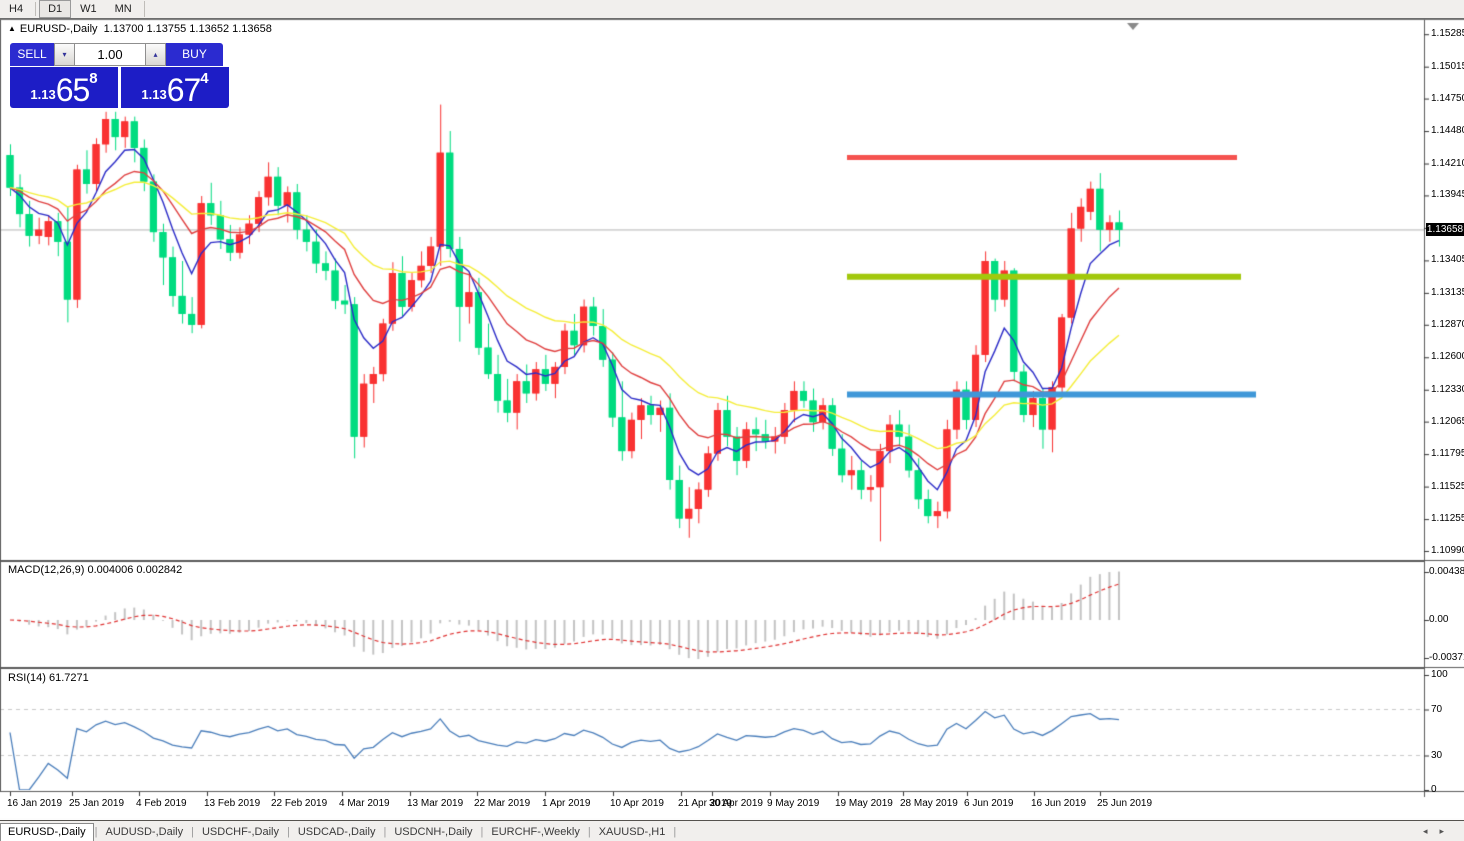 The height and width of the screenshot is (841, 1464). I want to click on date-axis-label: 4 Feb 2019, so click(161, 803).